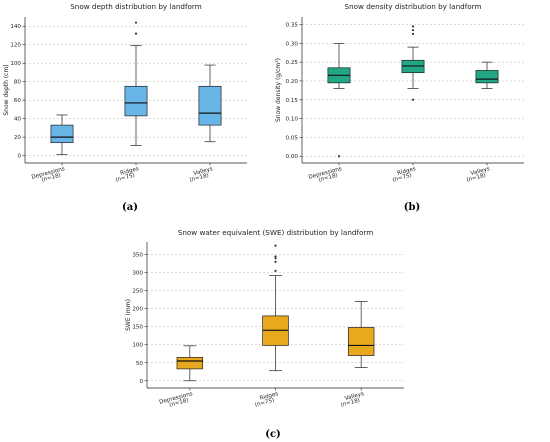 This screenshot has height=442, width=550. Describe the element at coordinates (18, 83) in the screenshot. I see `y-tick-label: 80` at that location.